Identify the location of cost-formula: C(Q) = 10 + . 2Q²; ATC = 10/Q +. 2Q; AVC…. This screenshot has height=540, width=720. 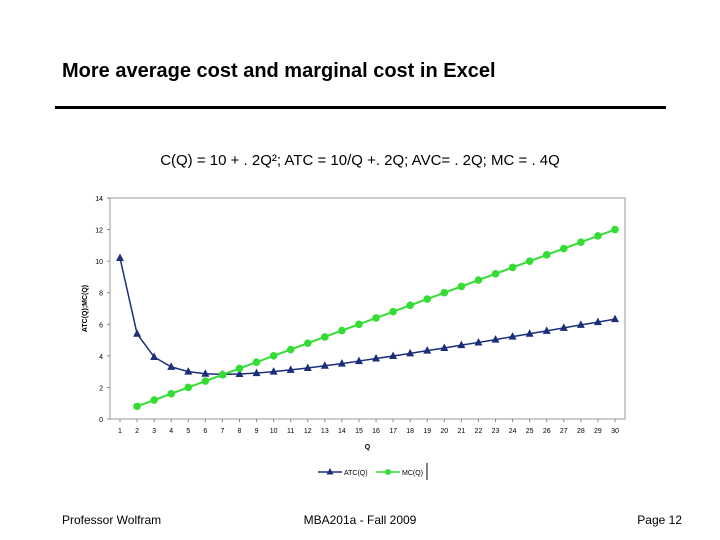
(360, 160).